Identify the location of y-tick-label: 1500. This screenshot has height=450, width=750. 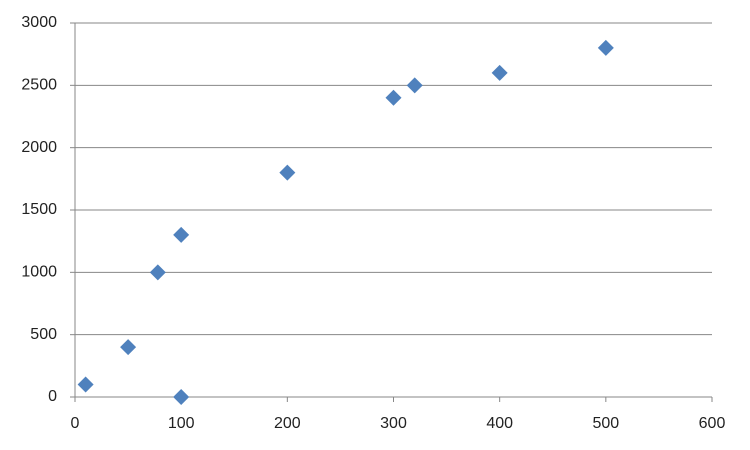
(39, 209).